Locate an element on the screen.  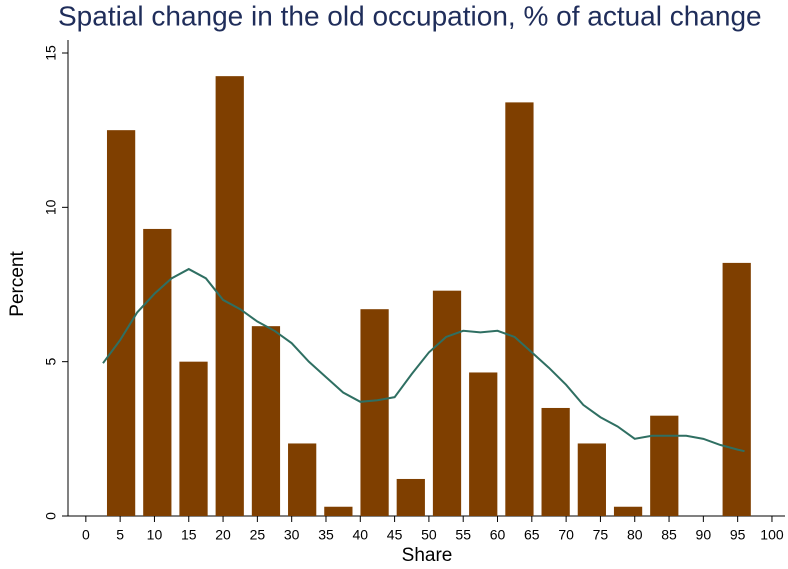
y-tick-label: 5 is located at coordinates (51, 362).